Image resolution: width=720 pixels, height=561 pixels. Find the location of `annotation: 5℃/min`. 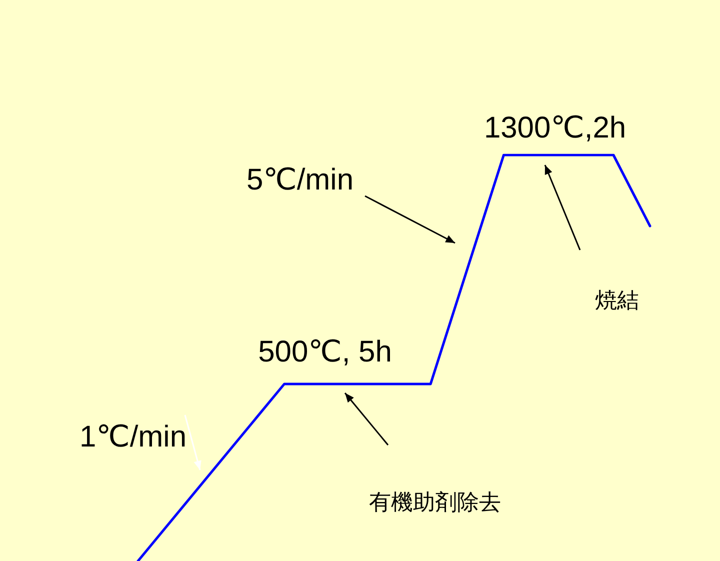

annotation: 5℃/min is located at coordinates (300, 180).